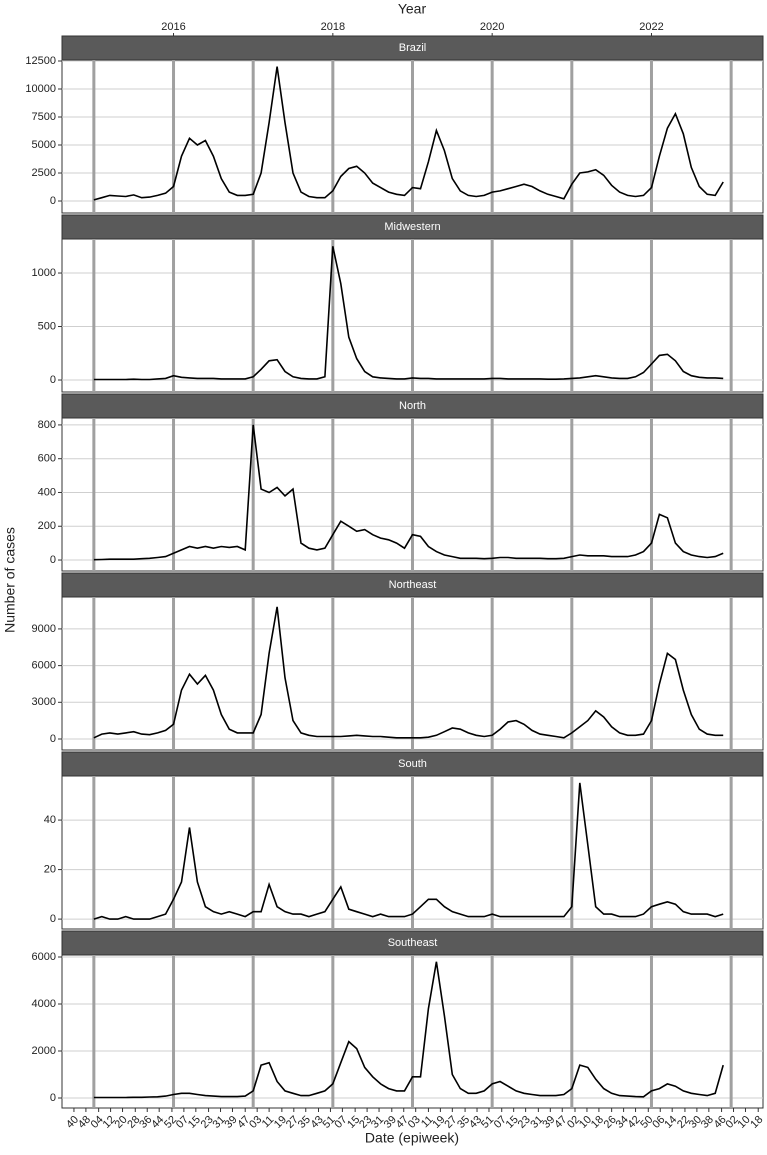  What do you see at coordinates (40, 89) in the screenshot?
I see `y-tick-label: 10000` at bounding box center [40, 89].